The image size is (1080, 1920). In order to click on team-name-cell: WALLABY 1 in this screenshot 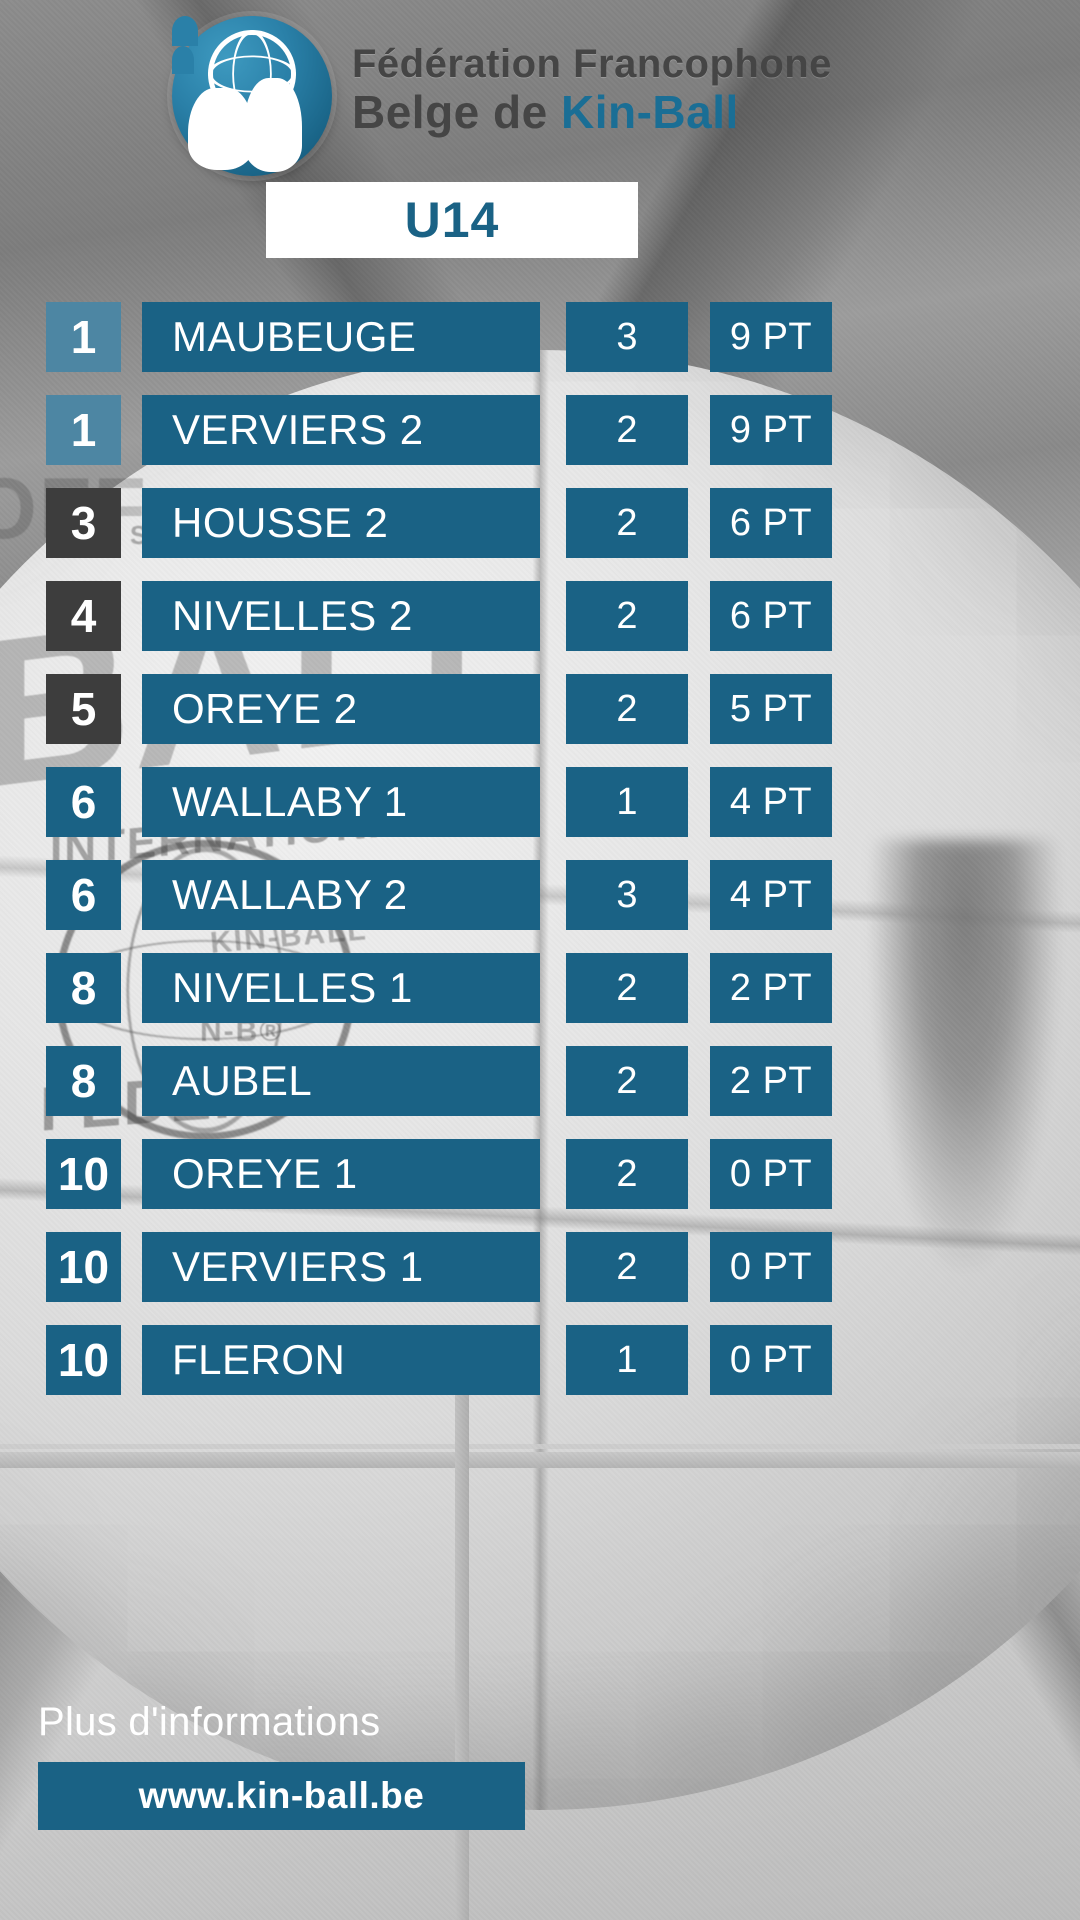, I will do `click(341, 802)`.